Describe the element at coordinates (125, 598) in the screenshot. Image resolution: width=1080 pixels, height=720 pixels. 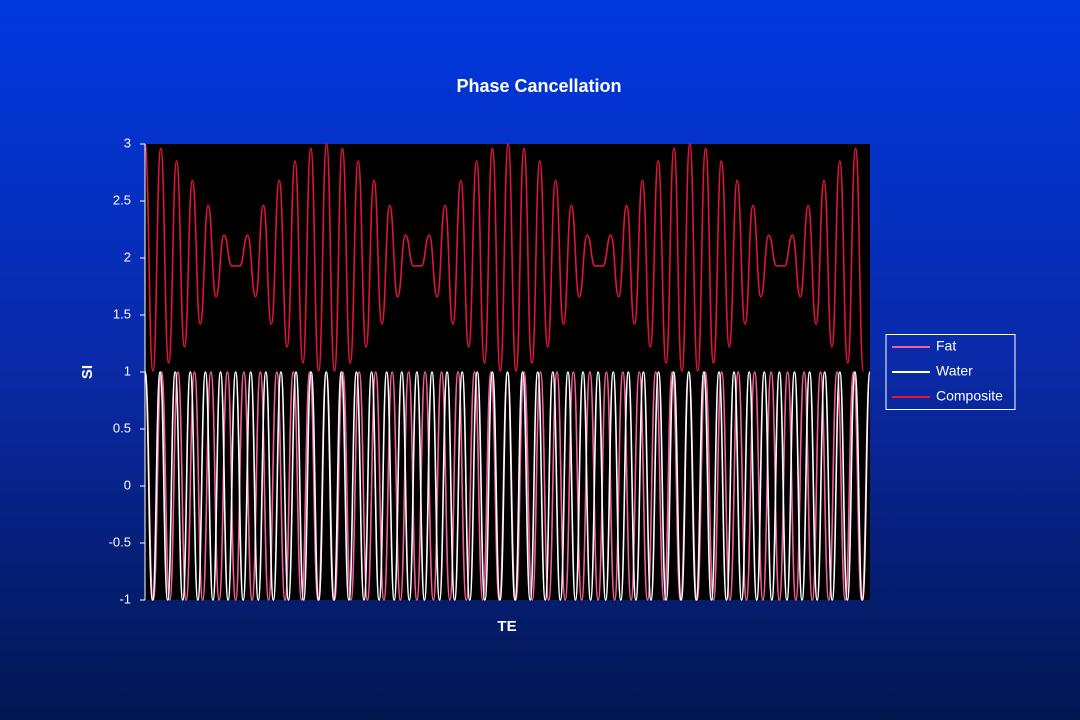
I see `y-tick-label: -1` at that location.